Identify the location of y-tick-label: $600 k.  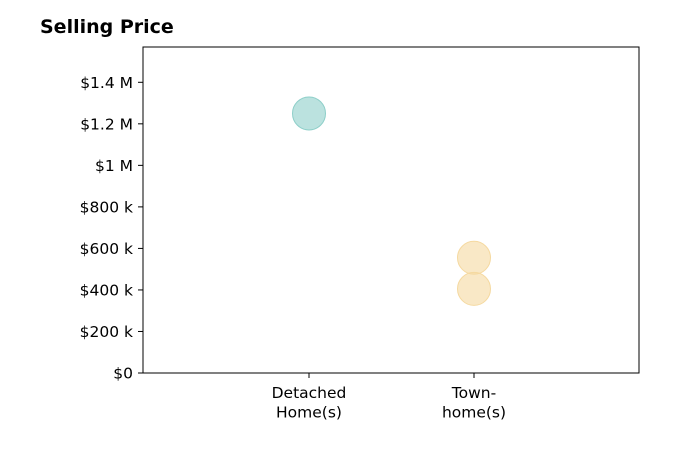
(106, 249).